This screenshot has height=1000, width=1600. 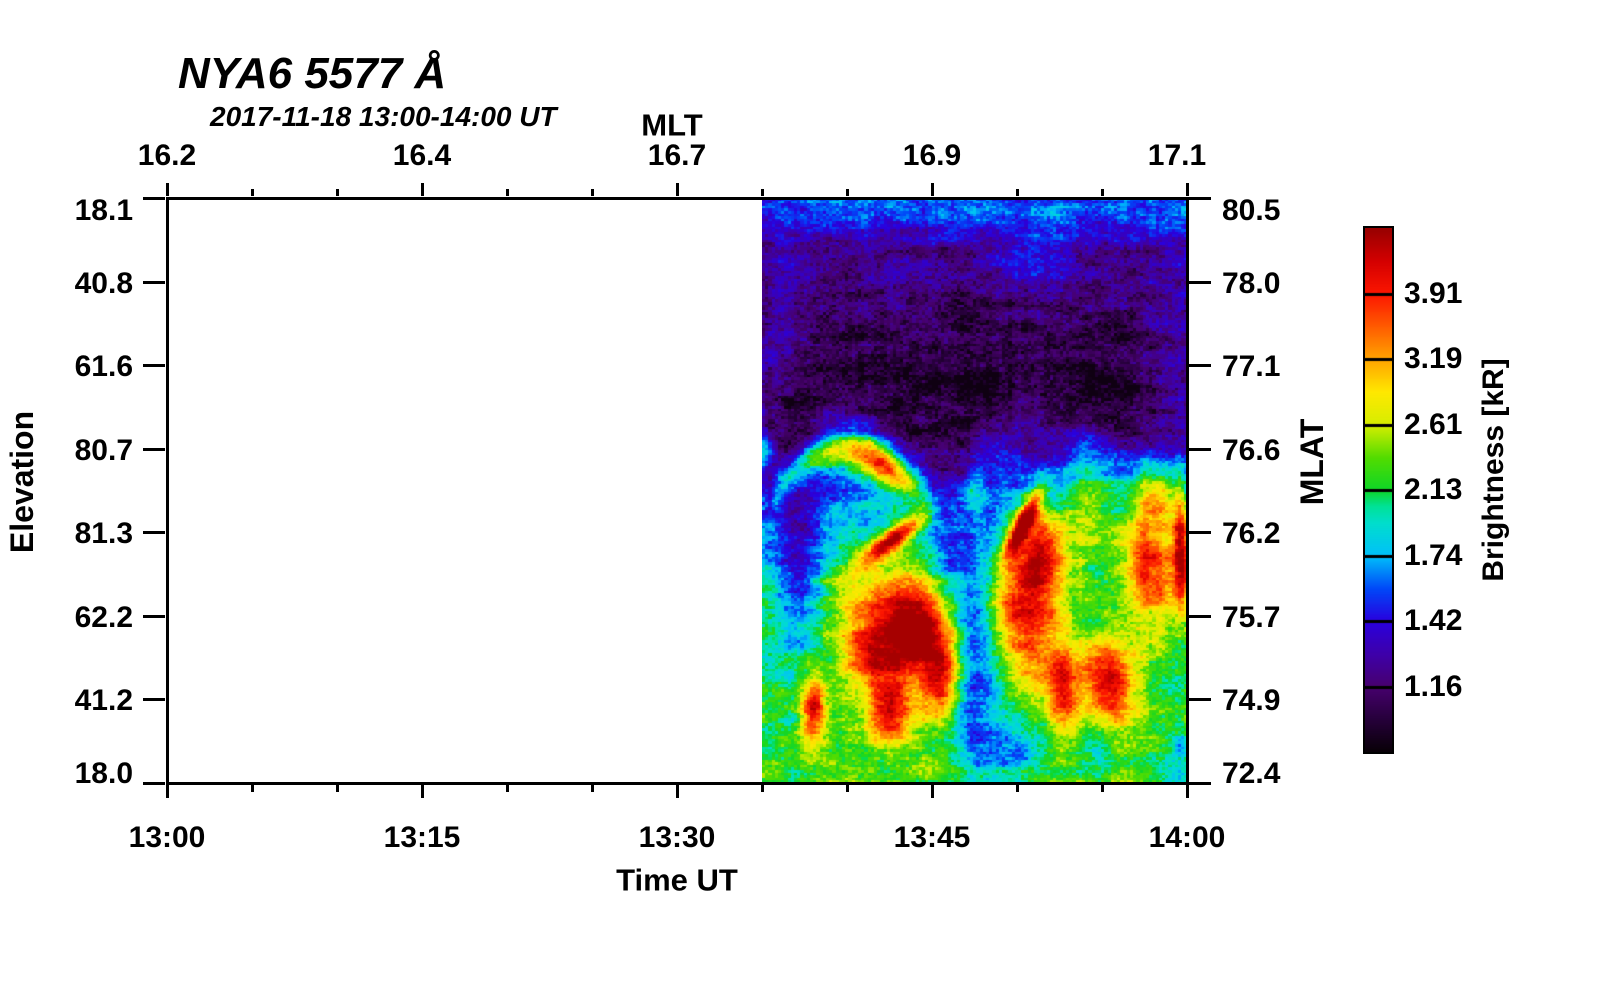 What do you see at coordinates (1312, 462) in the screenshot?
I see `mlat-axis-title: MLAT` at bounding box center [1312, 462].